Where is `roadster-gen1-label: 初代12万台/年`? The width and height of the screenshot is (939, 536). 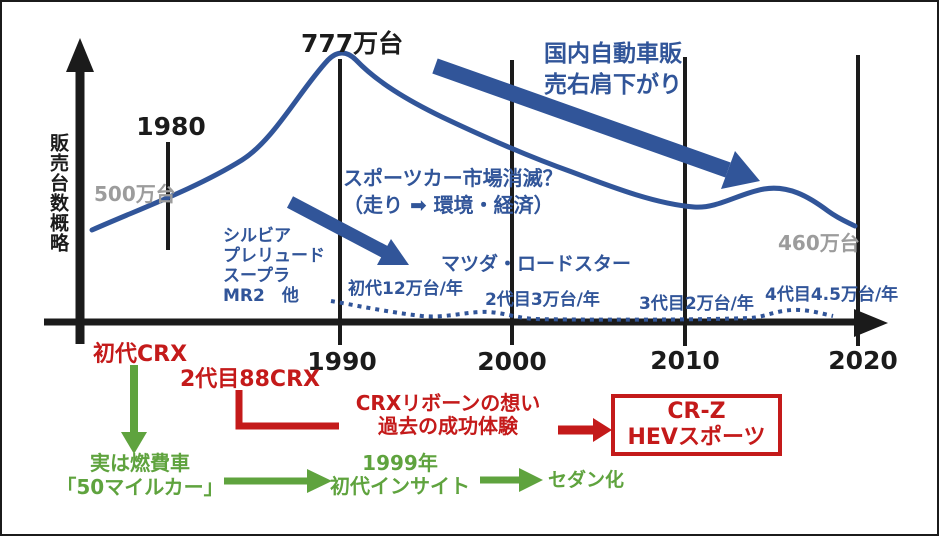
roadster-gen1-label: 初代12万台/年 is located at coordinates (405, 289).